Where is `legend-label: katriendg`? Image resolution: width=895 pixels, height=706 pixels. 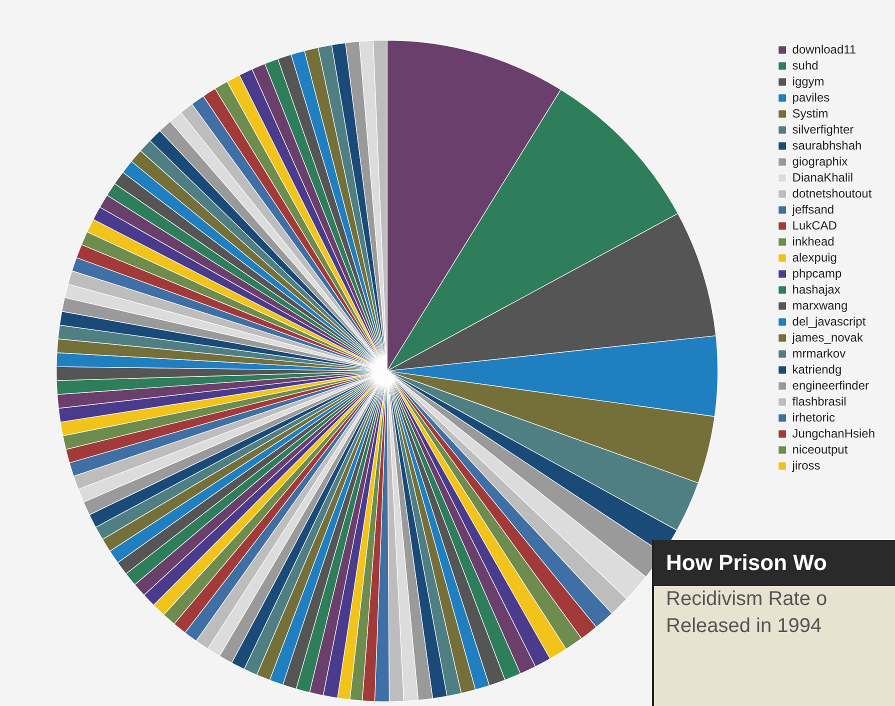 legend-label: katriendg is located at coordinates (817, 369).